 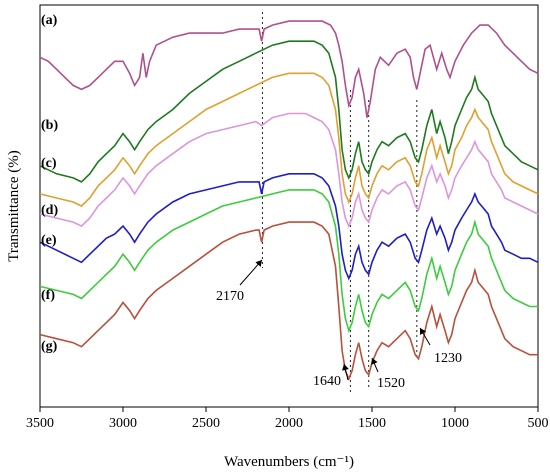 I want to click on curve-label: (d), so click(x=49, y=210).